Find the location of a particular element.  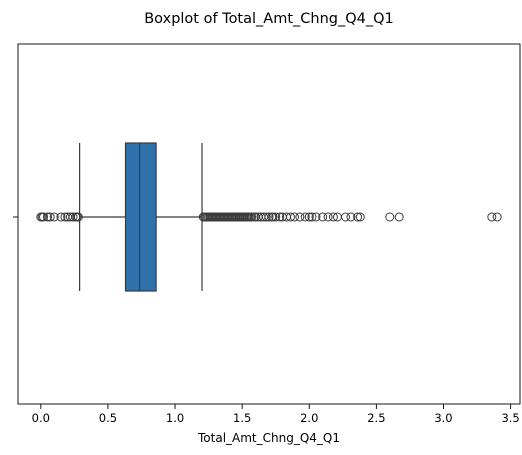

x-tick-label: 0.0 is located at coordinates (41, 418).